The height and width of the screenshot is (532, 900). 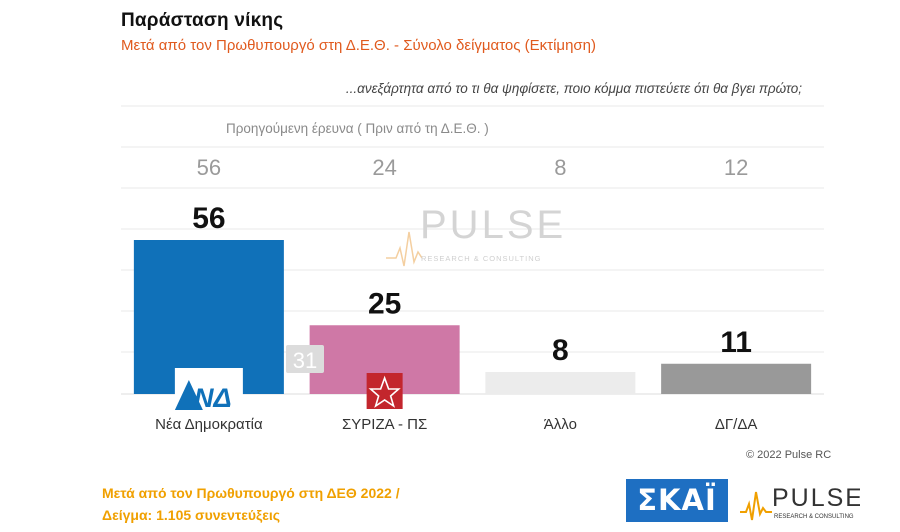 I want to click on annotation-box, so click(x=305, y=359).